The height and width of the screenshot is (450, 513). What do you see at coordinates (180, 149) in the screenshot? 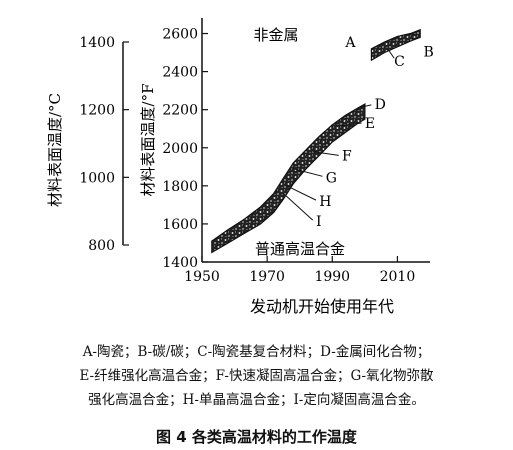
I see `y-tick-label: 2000` at bounding box center [180, 149].